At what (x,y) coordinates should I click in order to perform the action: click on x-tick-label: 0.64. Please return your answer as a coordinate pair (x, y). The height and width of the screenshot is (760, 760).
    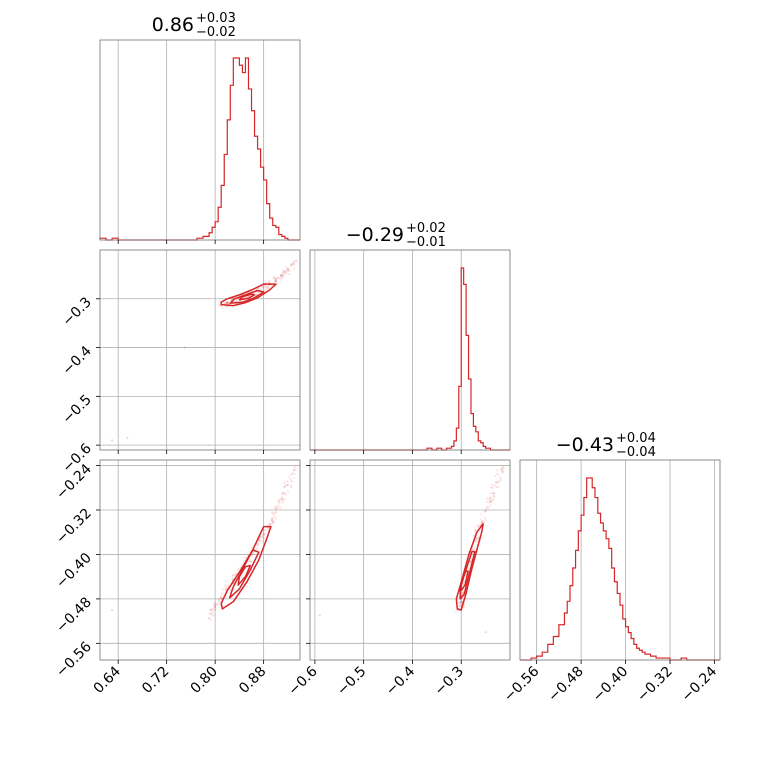
    Looking at the image, I should click on (107, 679).